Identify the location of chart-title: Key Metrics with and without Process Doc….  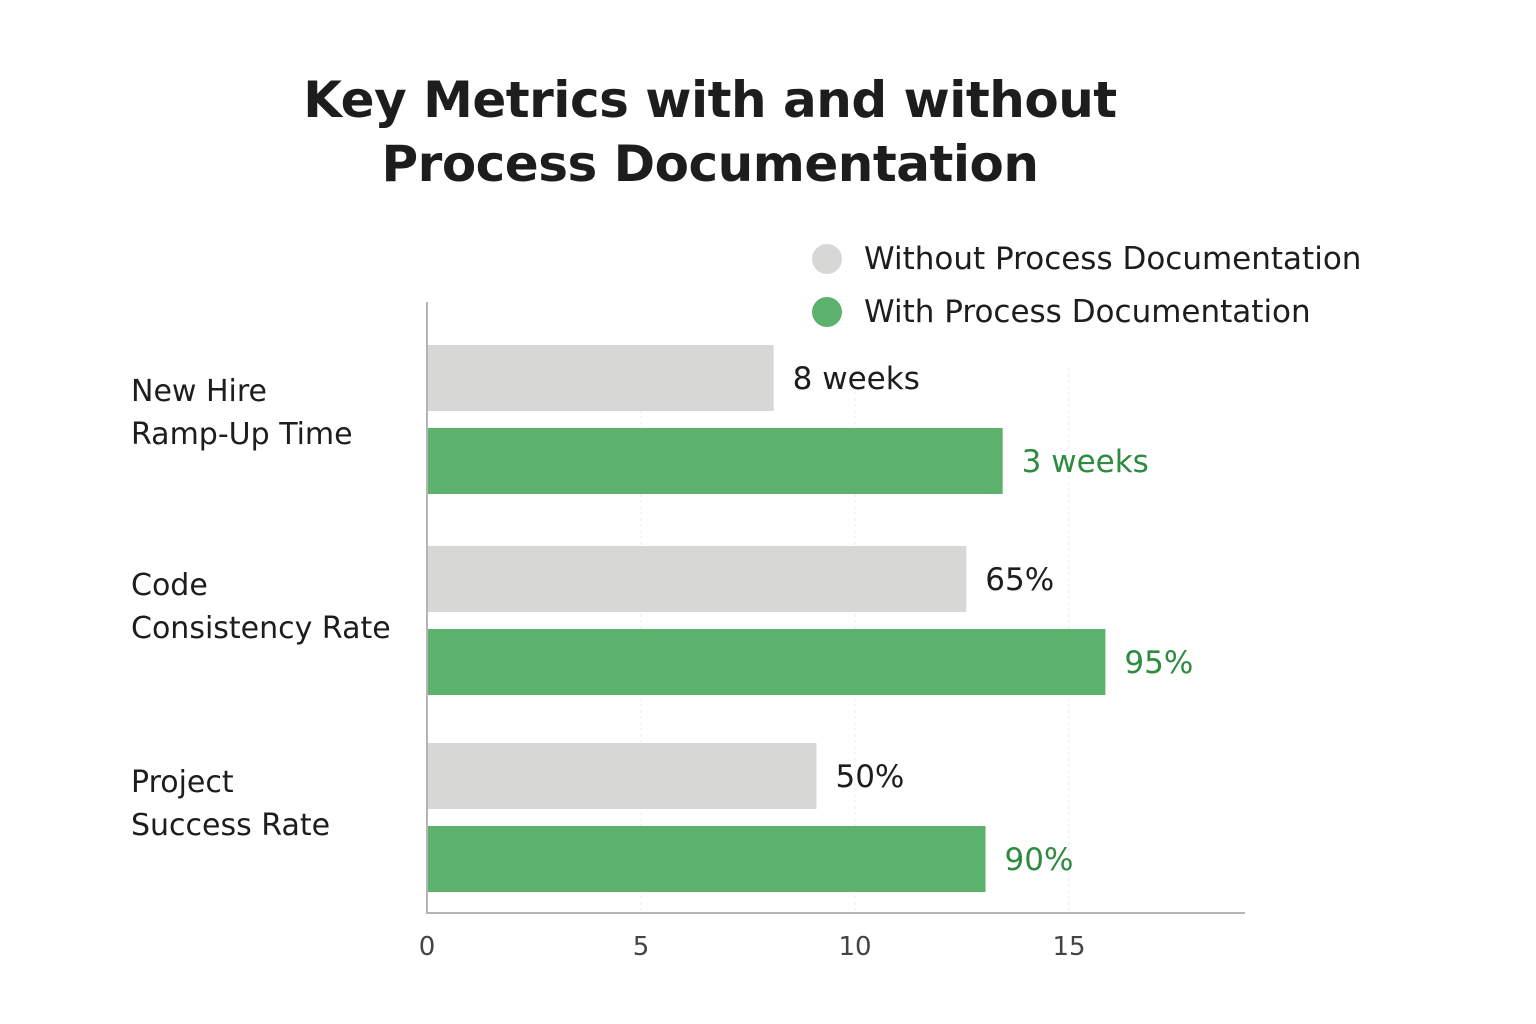
(710, 132).